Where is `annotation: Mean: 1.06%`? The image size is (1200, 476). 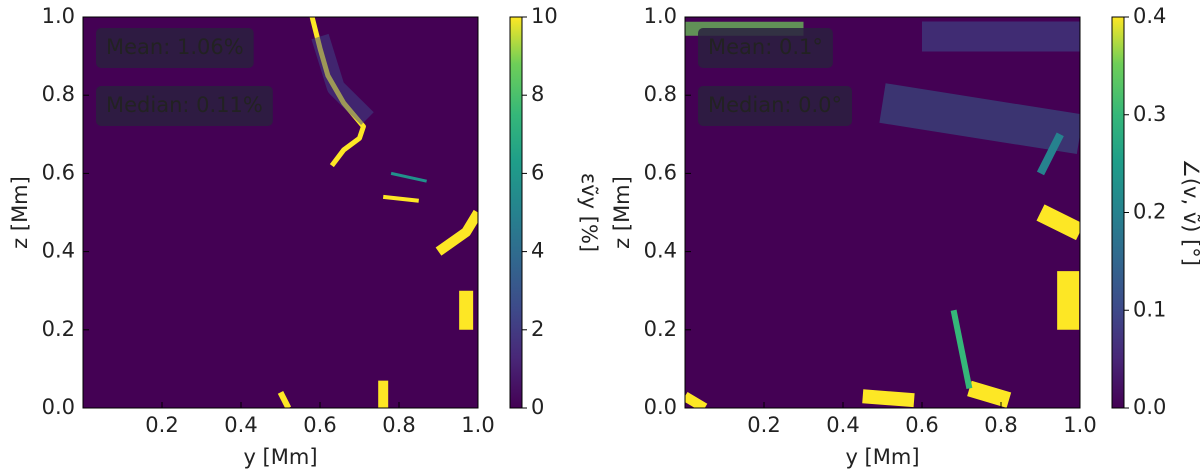 annotation: Mean: 1.06% is located at coordinates (175, 47).